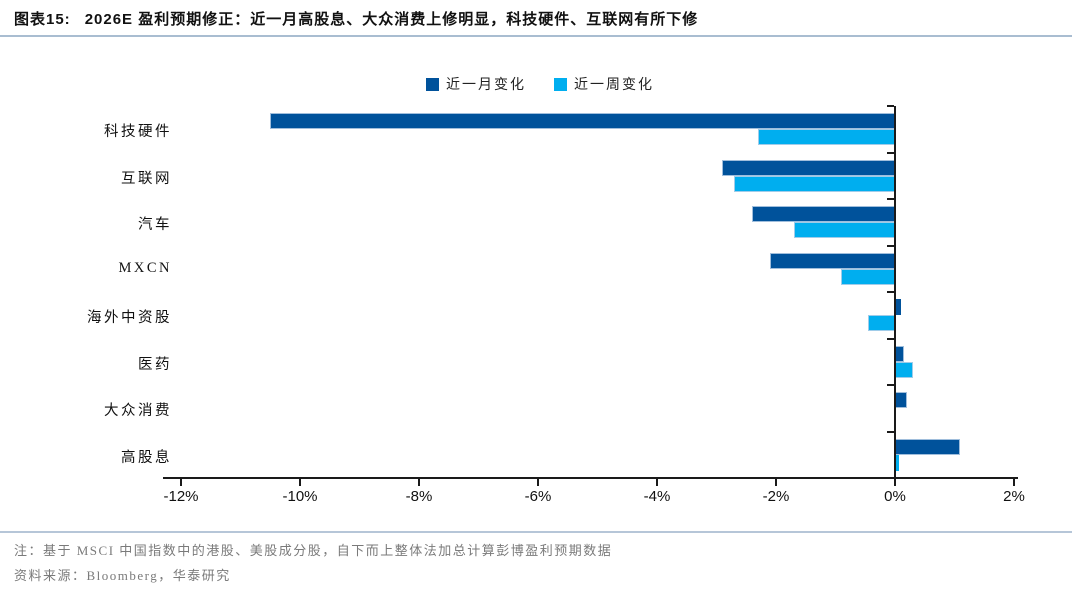 This screenshot has width=1080, height=592. Describe the element at coordinates (895, 292) in the screenshot. I see `zero-axis-line` at that location.